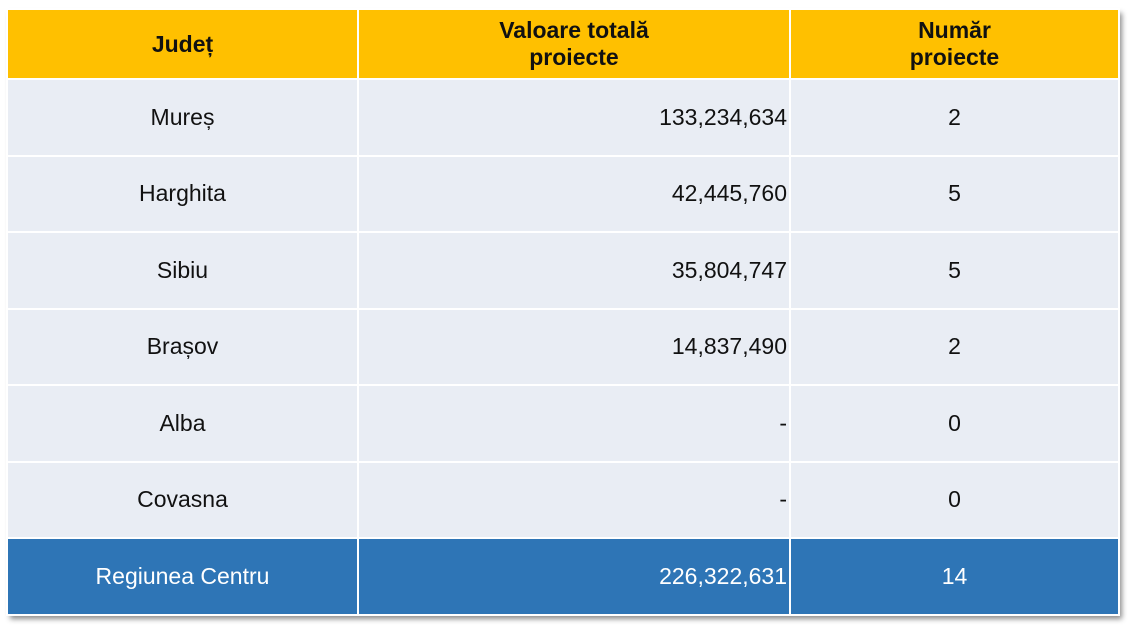 The height and width of the screenshot is (630, 1134). Describe the element at coordinates (574, 346) in the screenshot. I see `cell-valoare: 14,837,490` at that location.